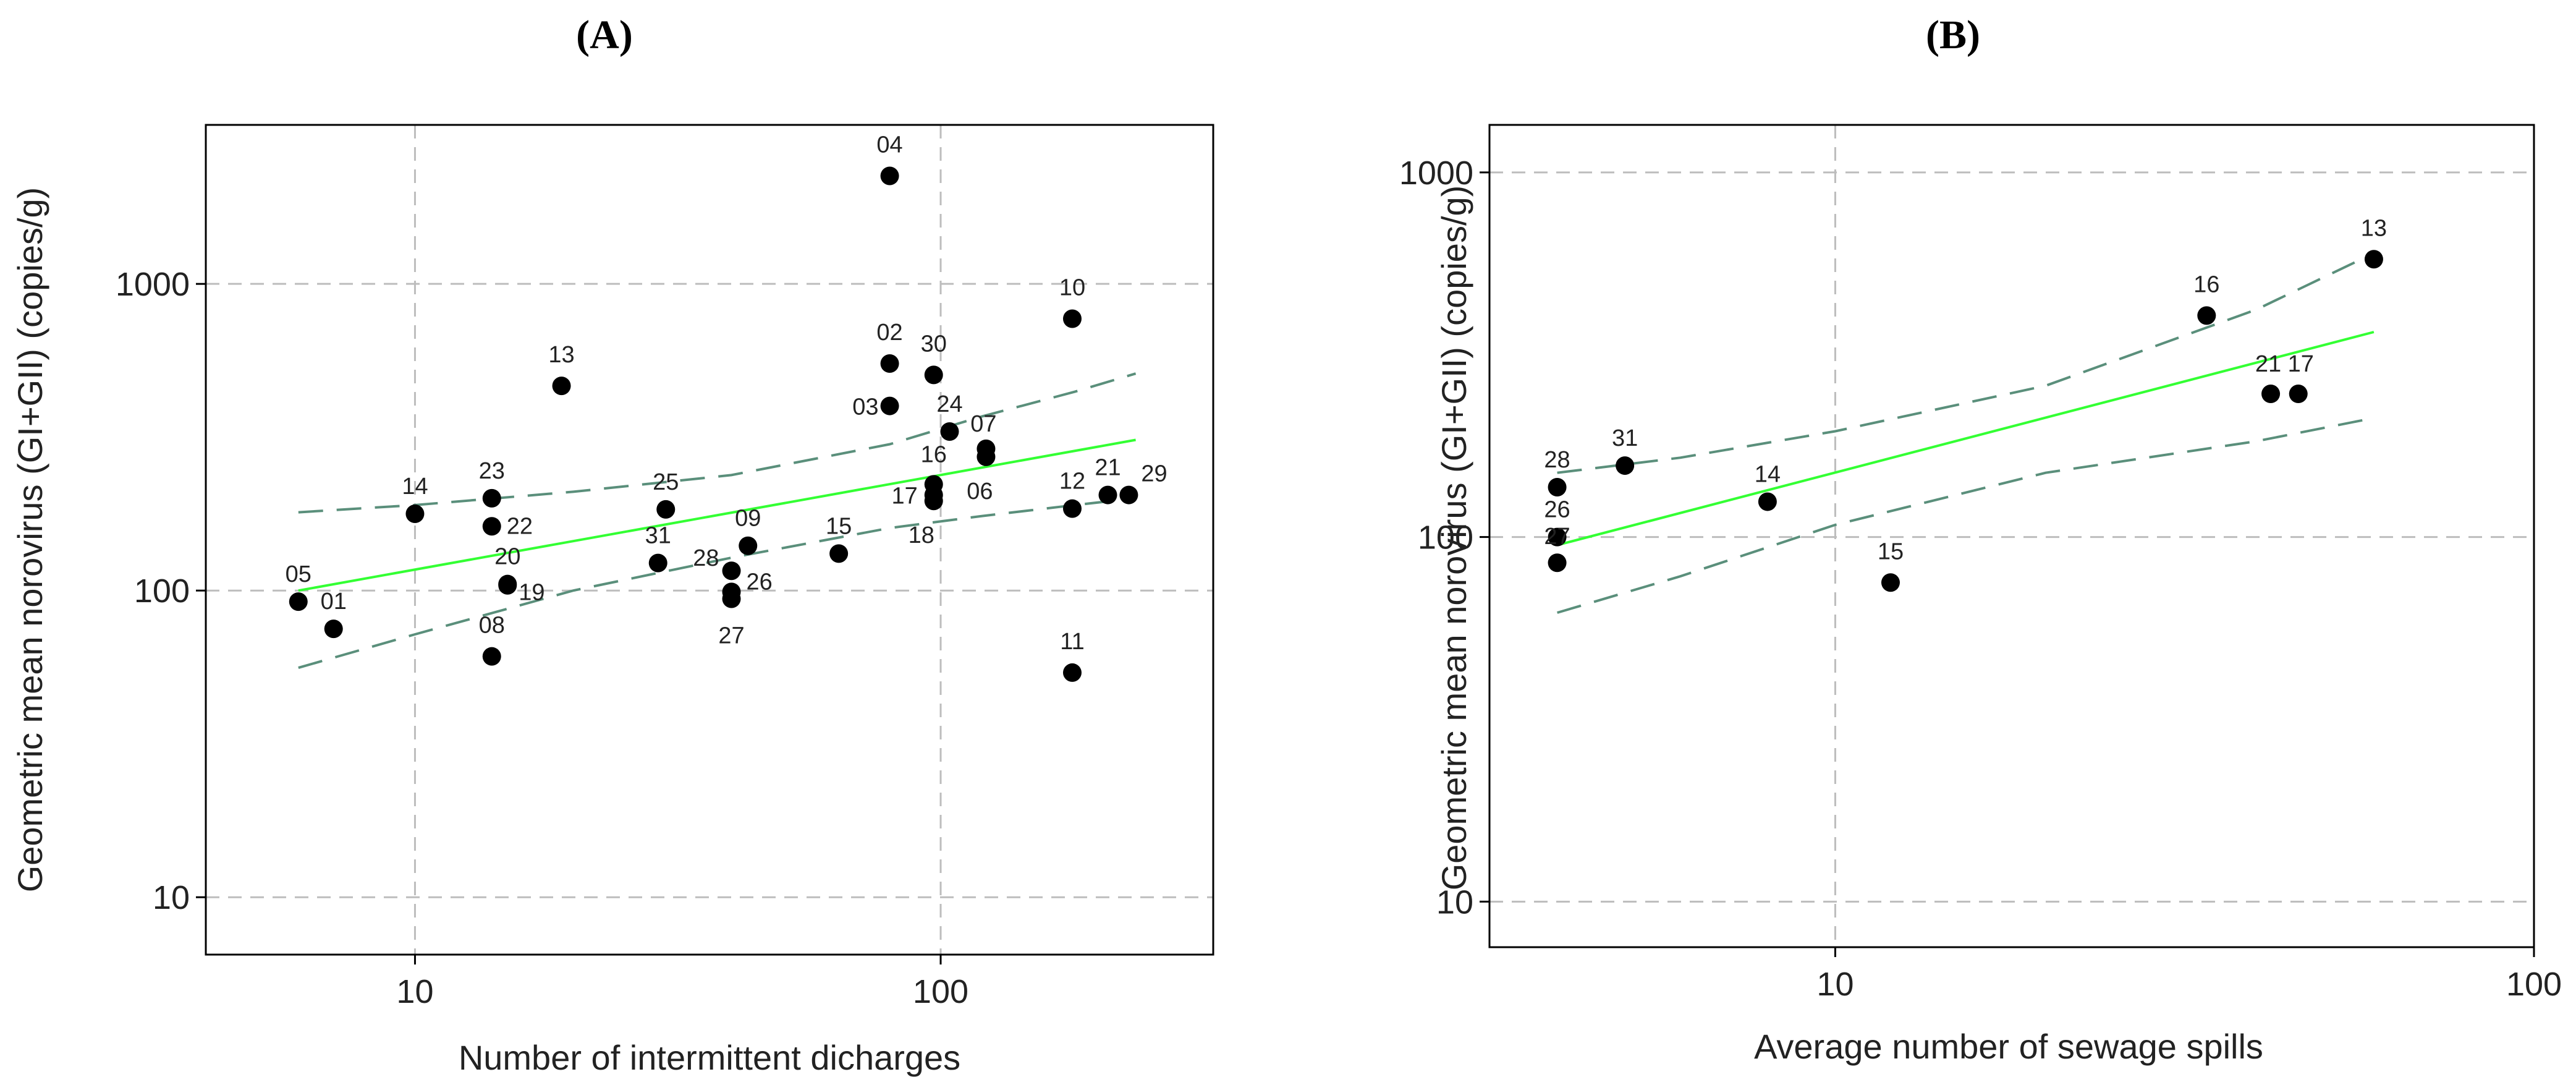 The image size is (2576, 1090). What do you see at coordinates (1557, 510) in the screenshot?
I see `panel-b-point-label-26: 26` at bounding box center [1557, 510].